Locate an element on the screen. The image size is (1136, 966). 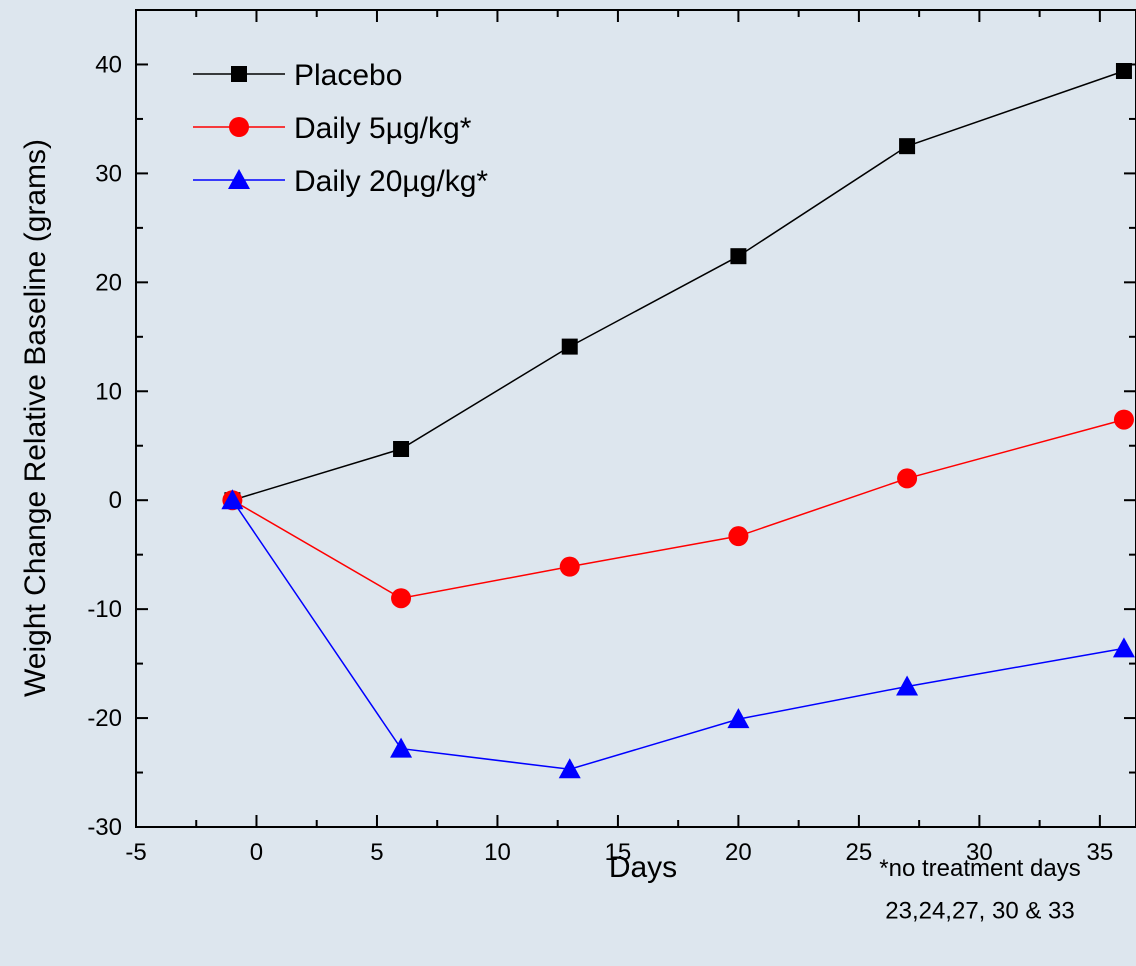
y-tick-label: 20 is located at coordinates (108, 282).